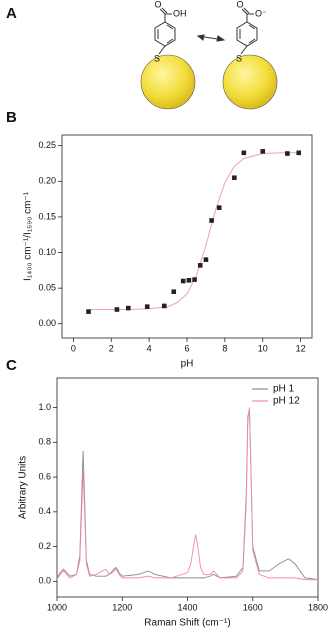  Describe the element at coordinates (44, 546) in the screenshot. I see `y-tick-label: 0.2` at that location.